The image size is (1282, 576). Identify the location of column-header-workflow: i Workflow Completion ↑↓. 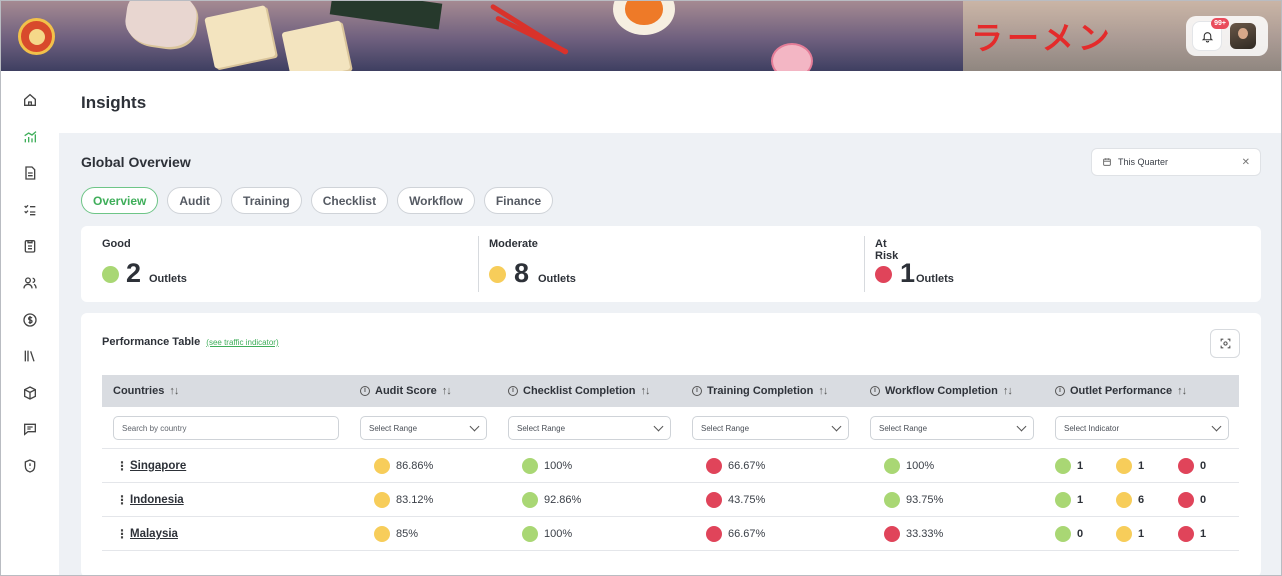
(941, 391).